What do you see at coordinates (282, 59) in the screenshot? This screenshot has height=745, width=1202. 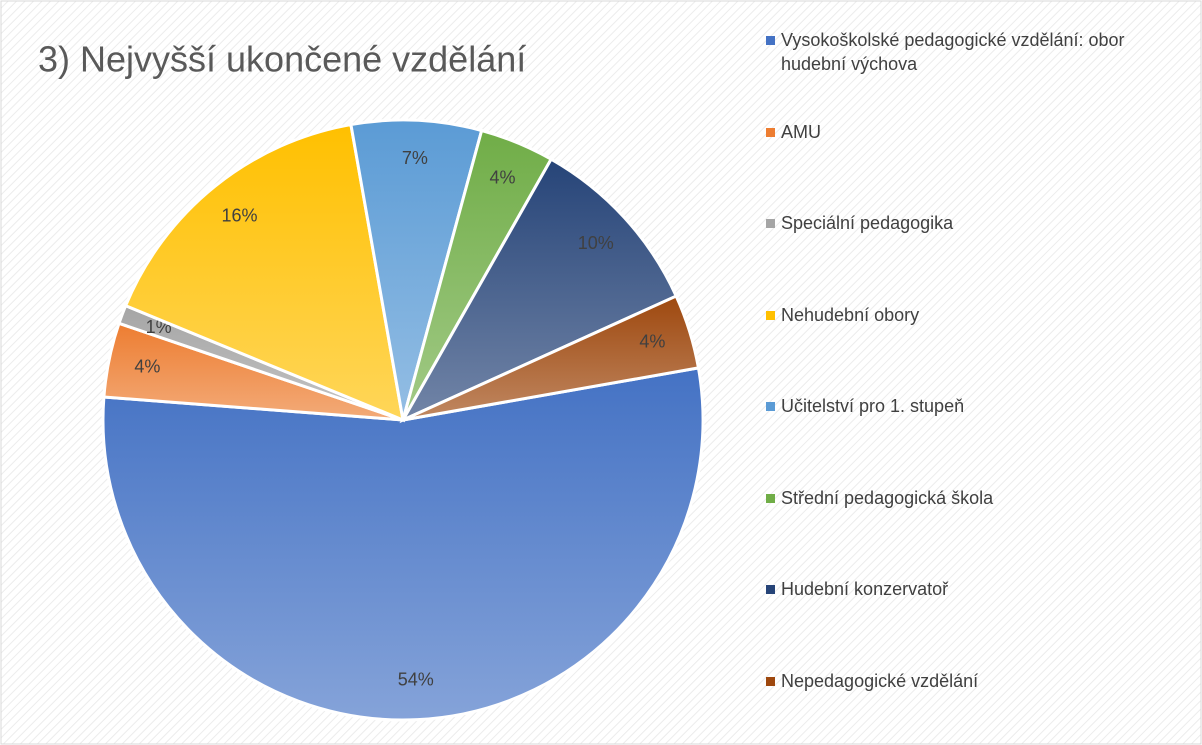 I see `chart-title: 3) Nejvyšší ukončené vzdělání` at bounding box center [282, 59].